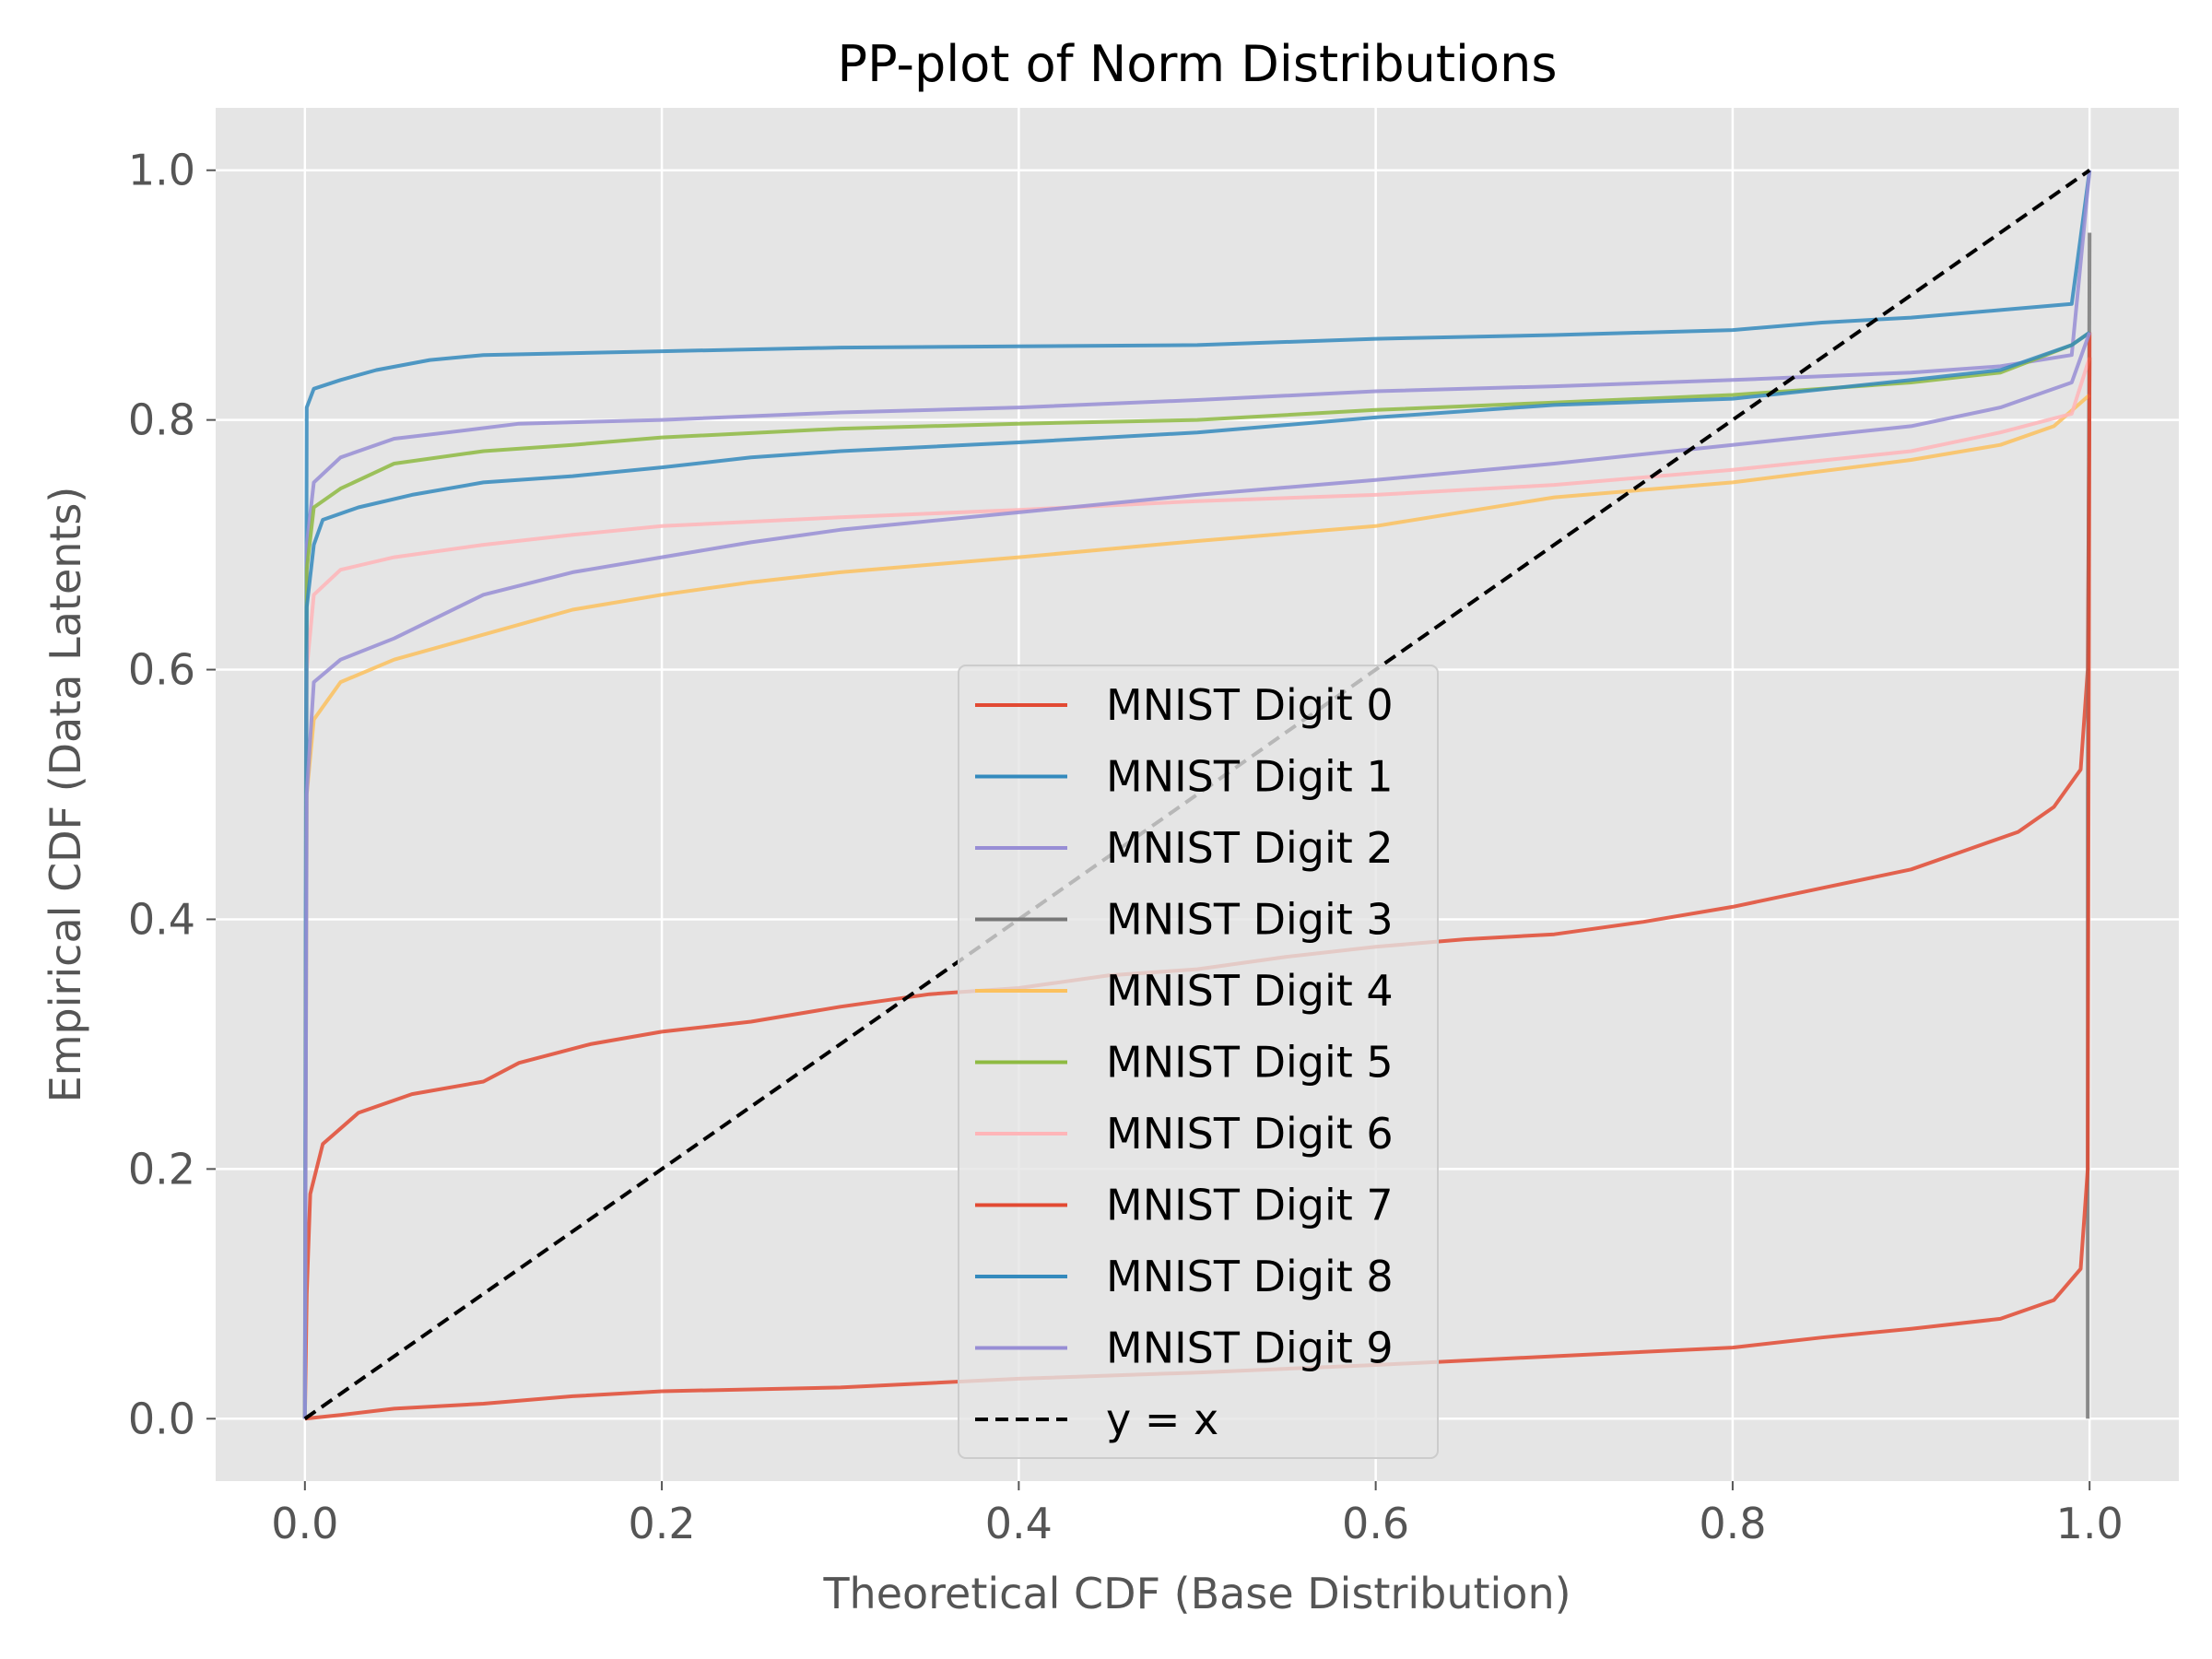 The height and width of the screenshot is (1659, 2212). I want to click on x-tick-labels: 0.0 0.2 0.4 0.6 0.8 1.0, so click(1197, 1514).